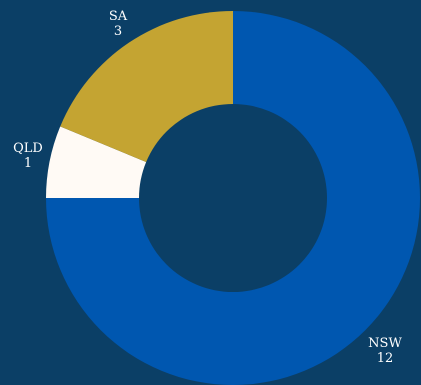 Image resolution: width=421 pixels, height=385 pixels. Describe the element at coordinates (28, 148) in the screenshot. I see `slice-label-qld: QLD` at that location.